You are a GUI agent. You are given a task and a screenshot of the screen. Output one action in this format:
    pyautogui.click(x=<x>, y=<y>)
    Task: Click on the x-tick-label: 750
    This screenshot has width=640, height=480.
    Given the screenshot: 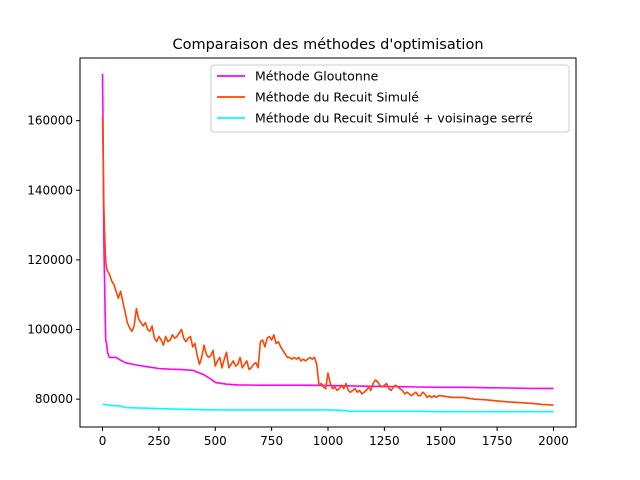 What is the action you would take?
    pyautogui.click(x=271, y=441)
    